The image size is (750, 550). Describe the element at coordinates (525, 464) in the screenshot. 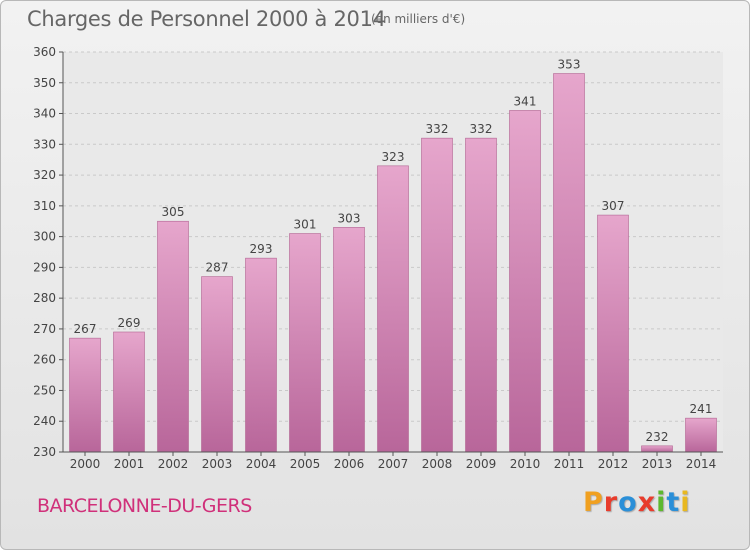

I see `x-tick-label: 2010` at that location.